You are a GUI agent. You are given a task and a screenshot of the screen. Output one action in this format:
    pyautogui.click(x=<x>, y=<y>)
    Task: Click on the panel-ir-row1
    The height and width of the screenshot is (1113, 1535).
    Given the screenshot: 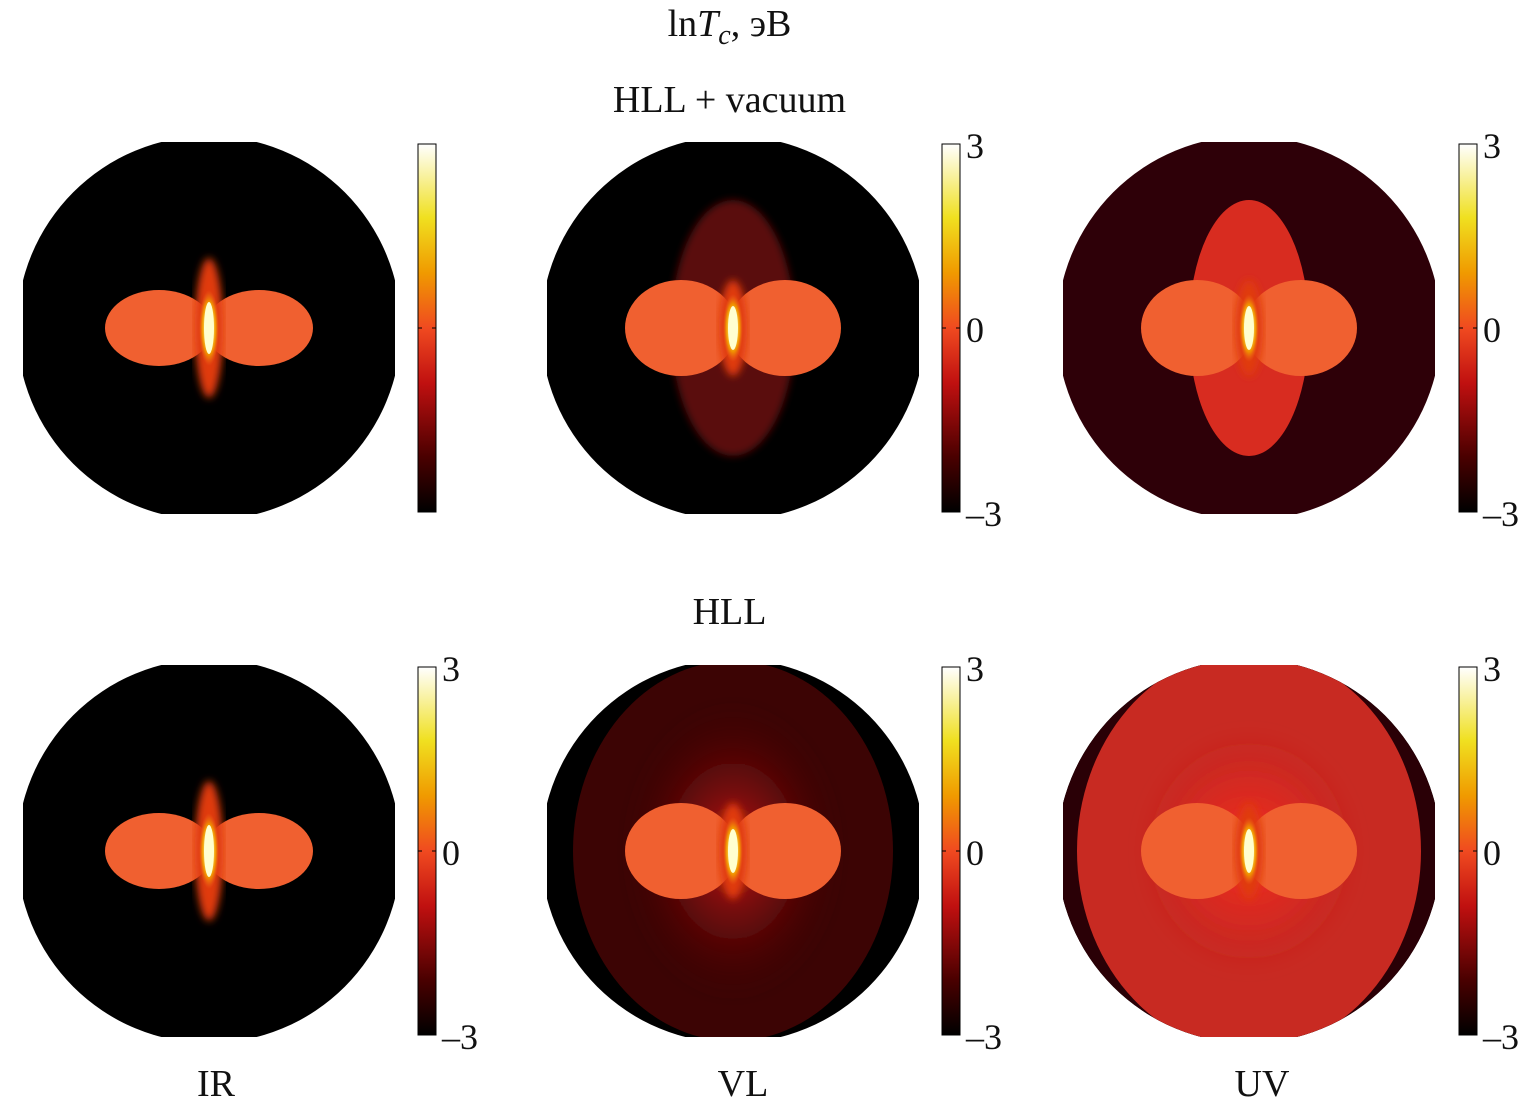 What is the action you would take?
    pyautogui.click(x=230, y=328)
    